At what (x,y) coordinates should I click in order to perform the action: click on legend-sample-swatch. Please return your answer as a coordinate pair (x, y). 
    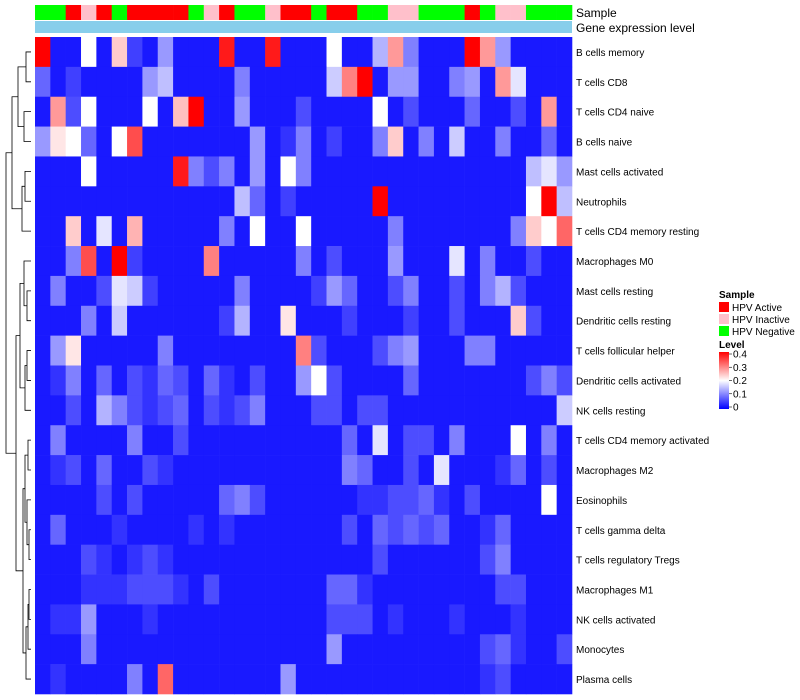
    Looking at the image, I should click on (724, 307).